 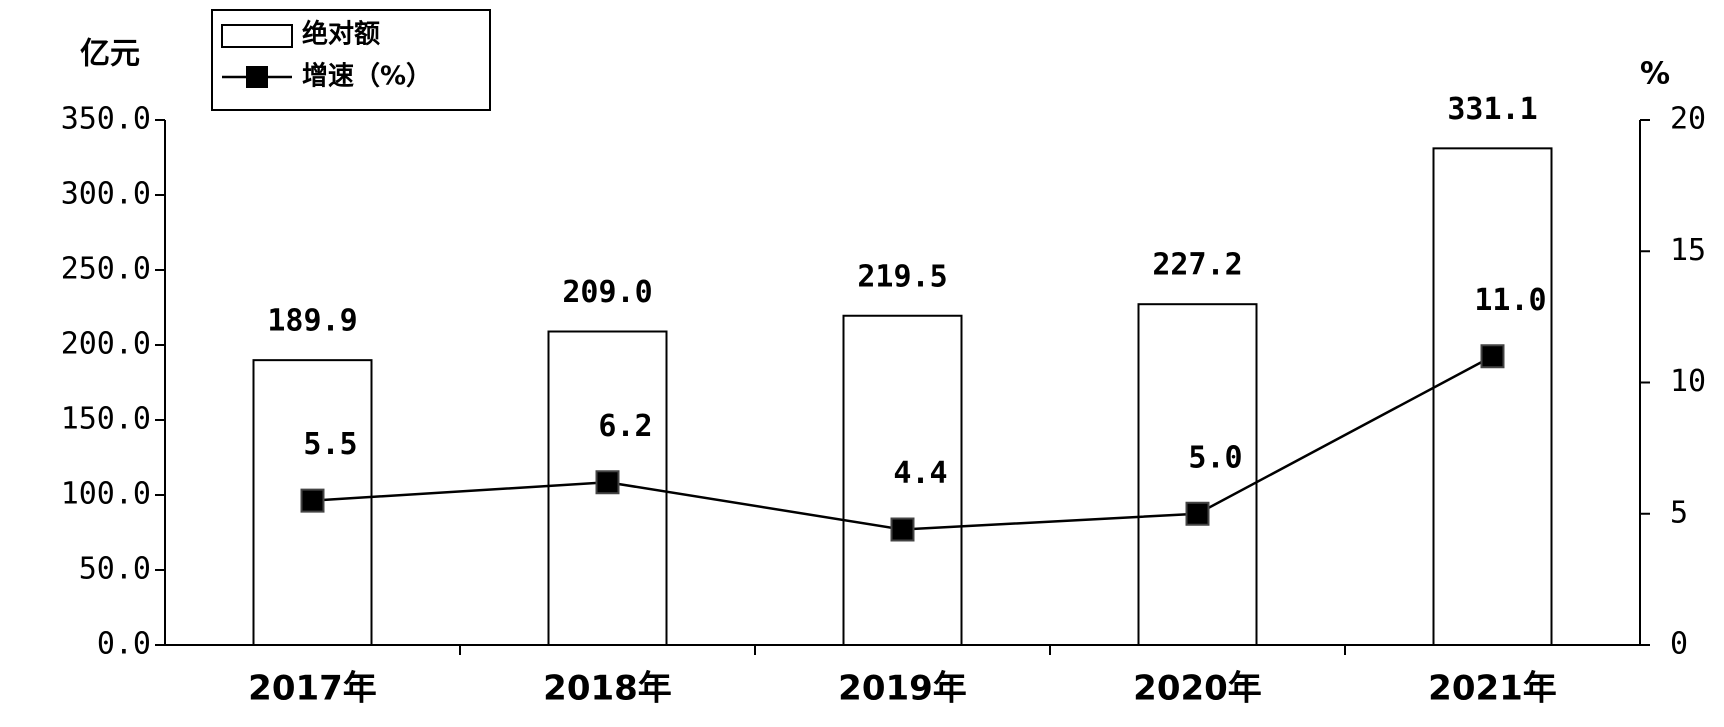 What do you see at coordinates (110, 54) in the screenshot?
I see `y-axis-label: 亿元` at bounding box center [110, 54].